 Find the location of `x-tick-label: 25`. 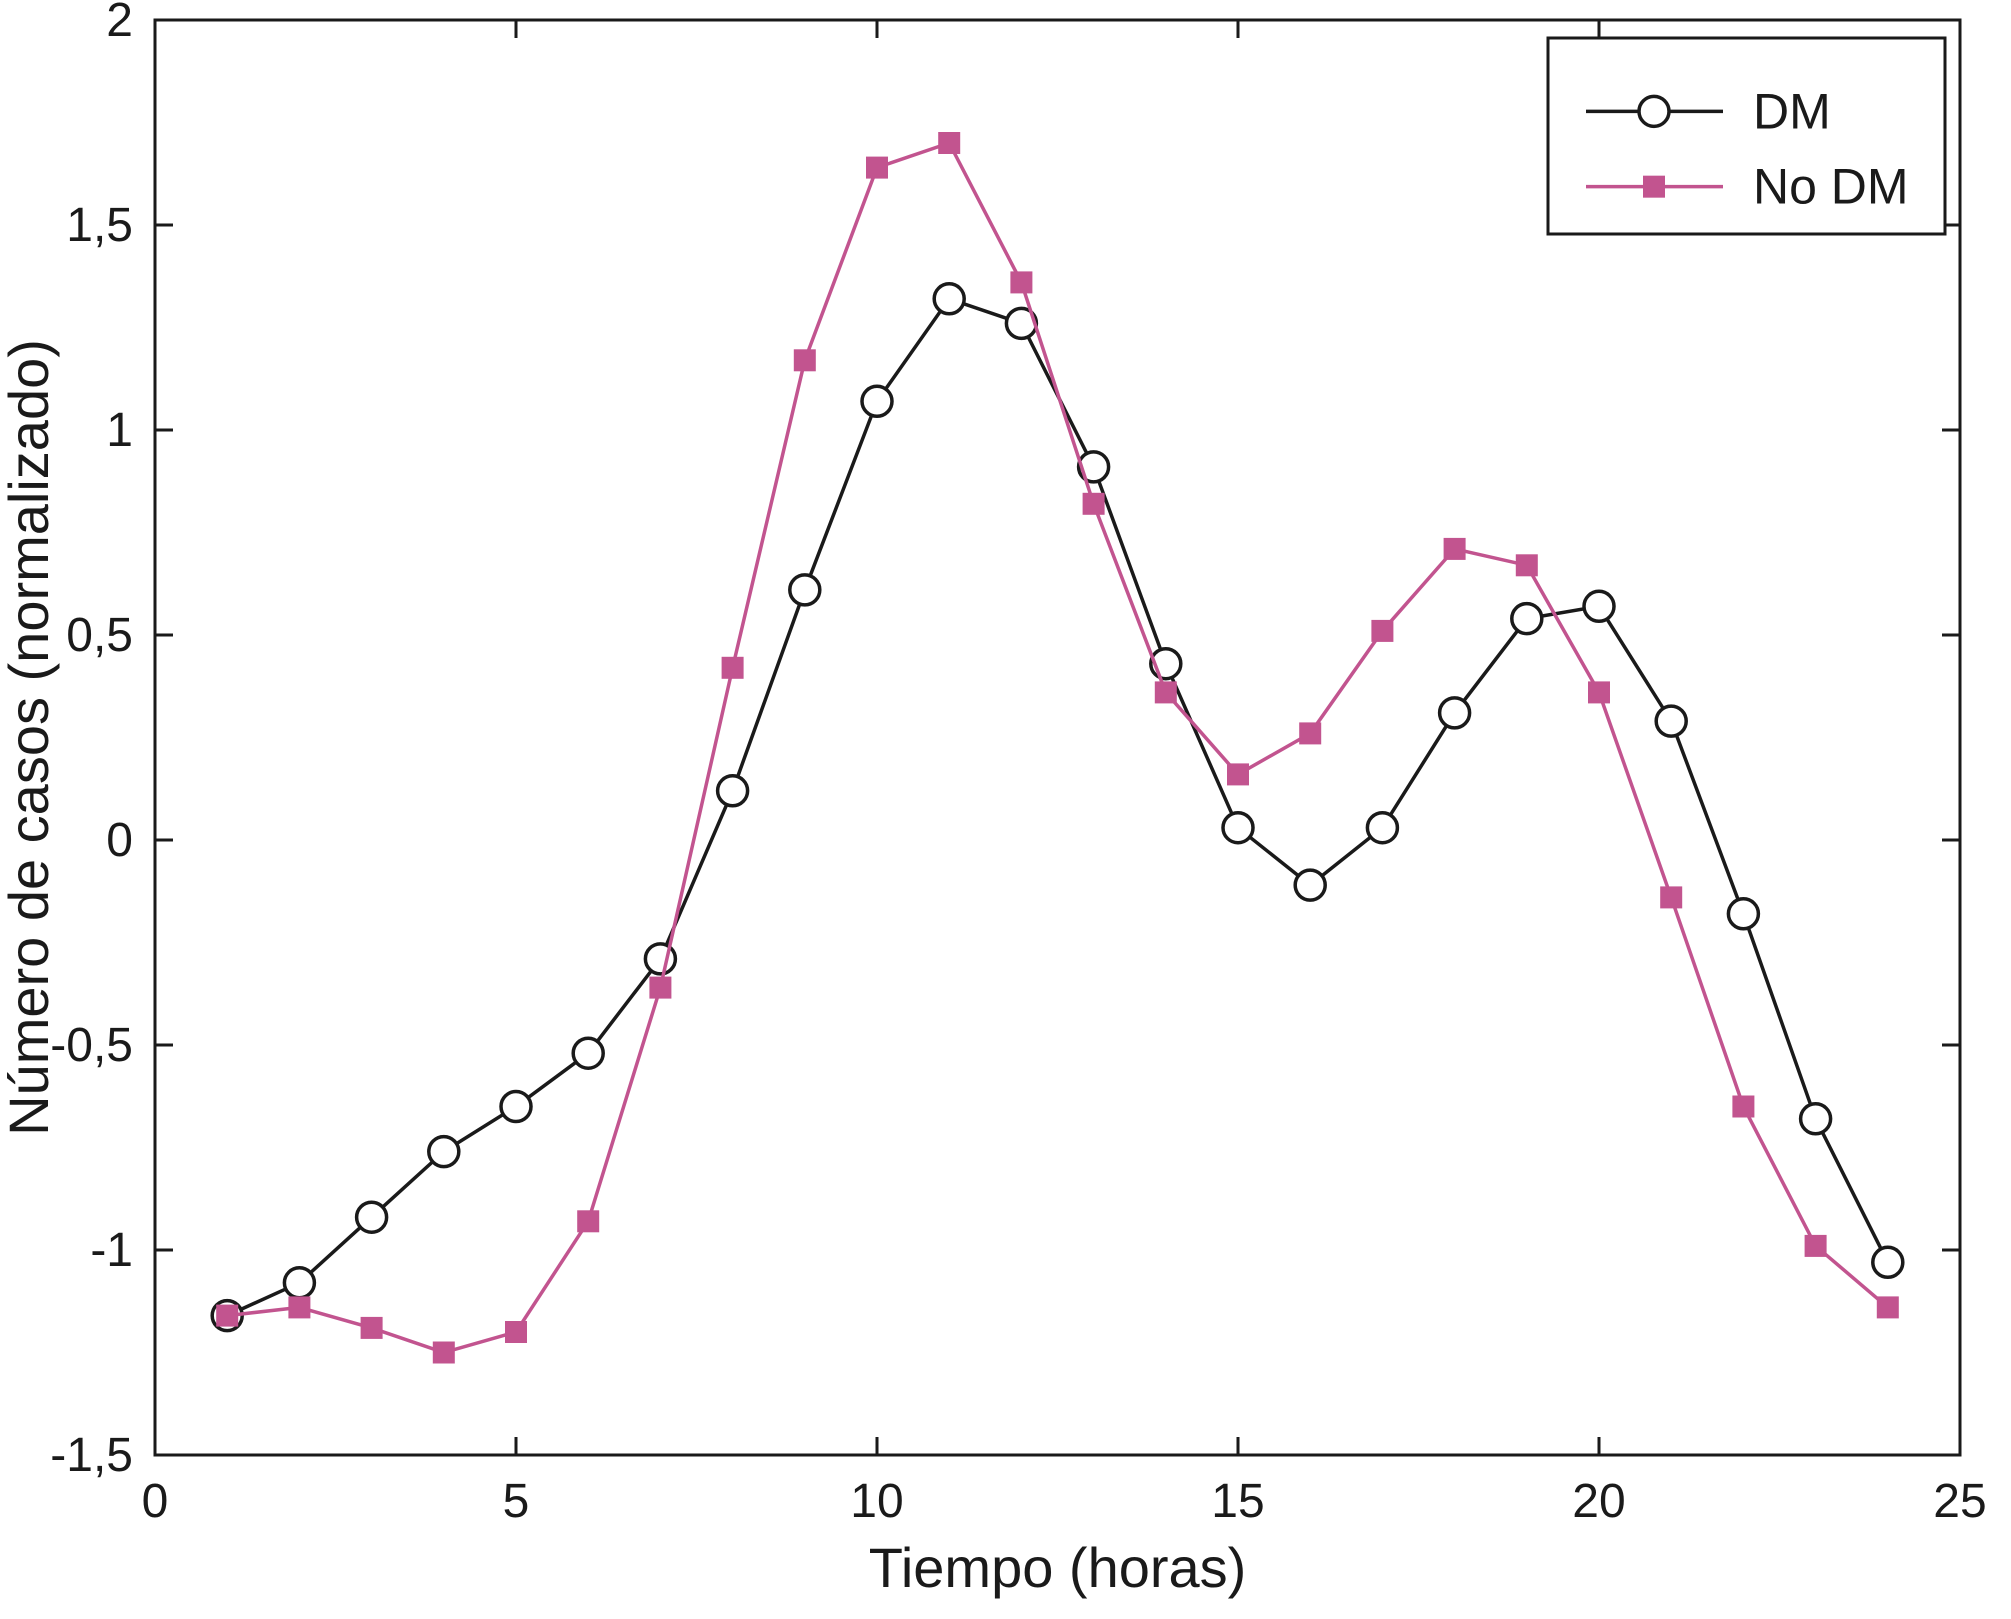

x-tick-label: 25 is located at coordinates (1959, 1501).